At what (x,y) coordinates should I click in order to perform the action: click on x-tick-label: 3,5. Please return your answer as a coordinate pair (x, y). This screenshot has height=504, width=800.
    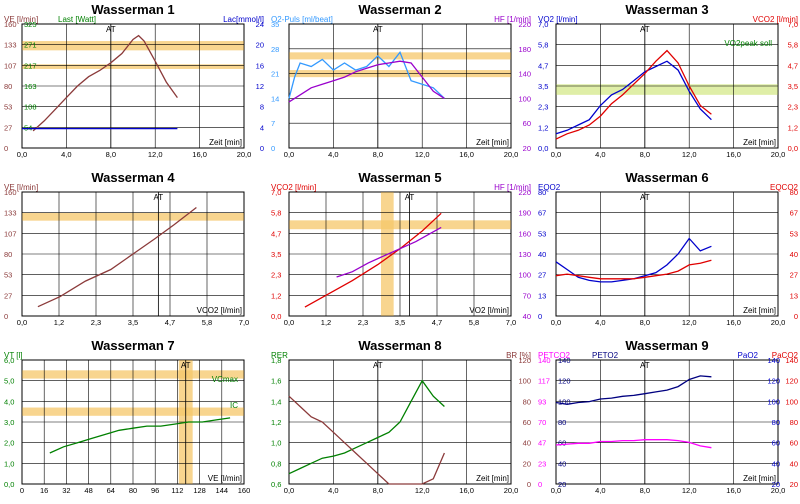
    Looking at the image, I should click on (400, 322).